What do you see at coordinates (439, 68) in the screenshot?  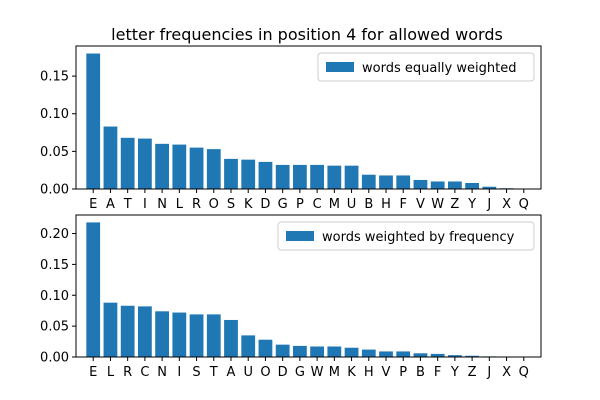 I see `legend-label: words equally weighted` at bounding box center [439, 68].